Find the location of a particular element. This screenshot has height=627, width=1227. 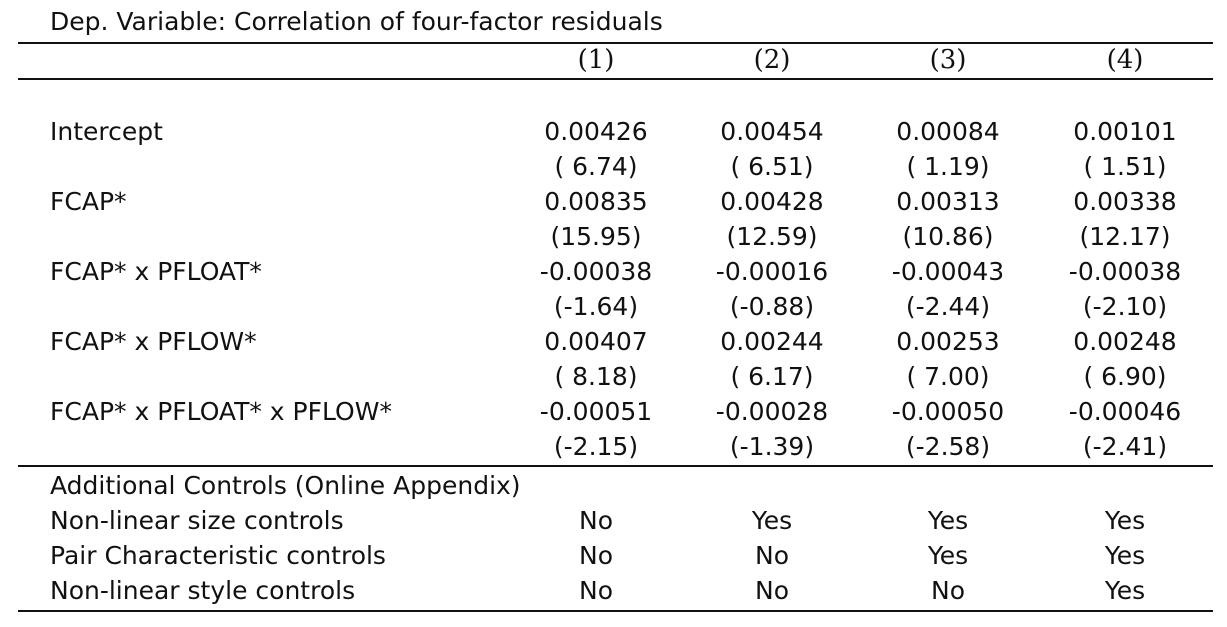

tstat-cell: (10.86) is located at coordinates (948, 236).